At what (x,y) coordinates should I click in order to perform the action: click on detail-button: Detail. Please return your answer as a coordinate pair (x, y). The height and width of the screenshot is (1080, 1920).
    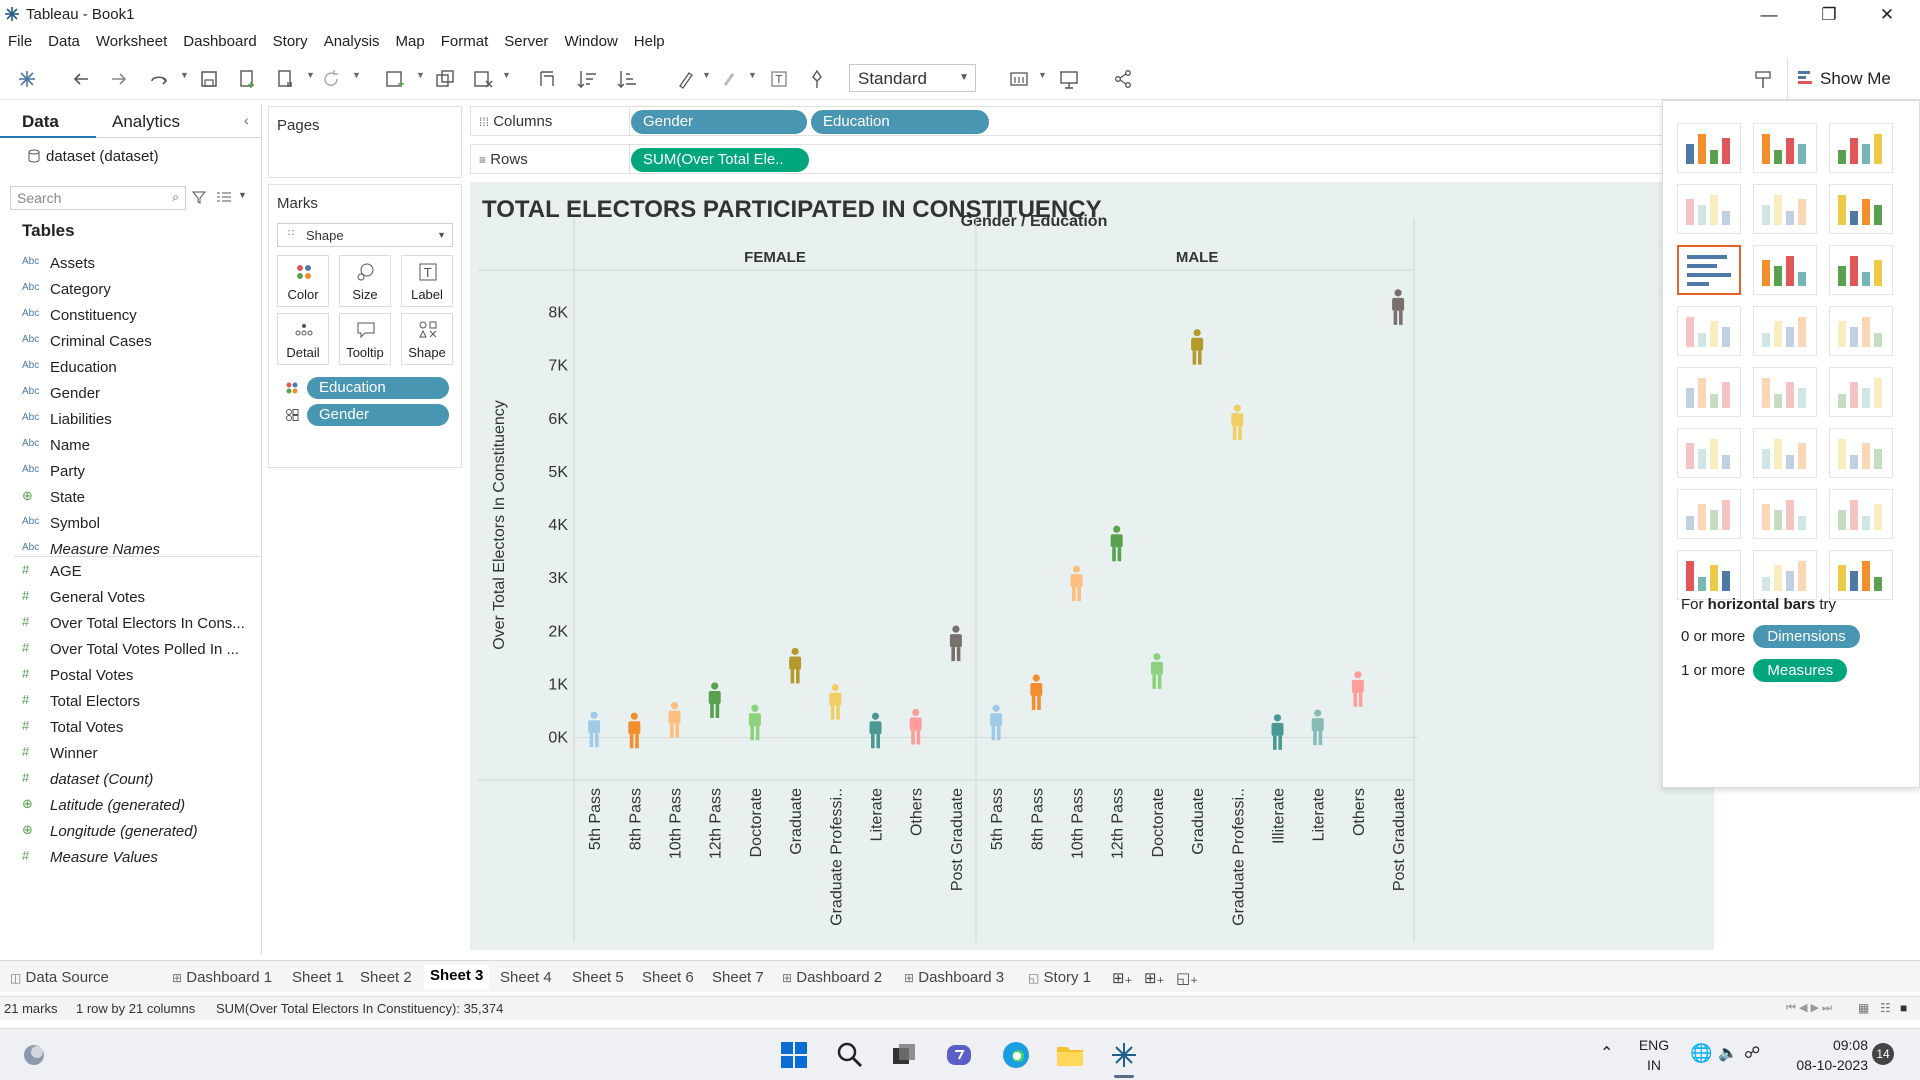
    Looking at the image, I should click on (303, 339).